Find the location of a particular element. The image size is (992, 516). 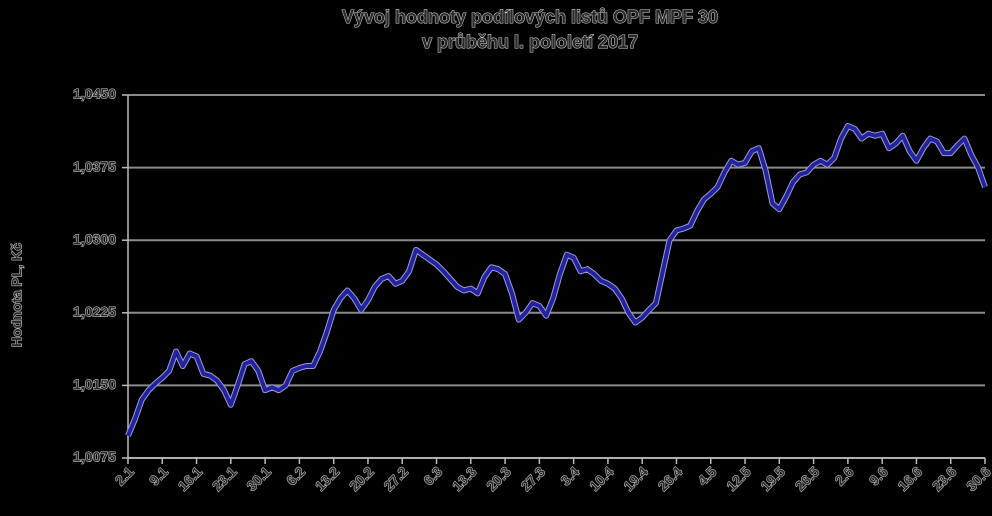

x-tick-label: 23.6 is located at coordinates (944, 478).